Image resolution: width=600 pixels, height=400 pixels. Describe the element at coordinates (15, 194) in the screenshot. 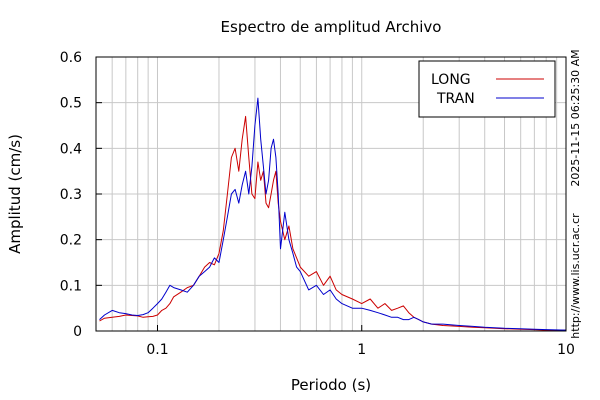

I see `y-axis-label: Amplitud (cm/s)` at that location.